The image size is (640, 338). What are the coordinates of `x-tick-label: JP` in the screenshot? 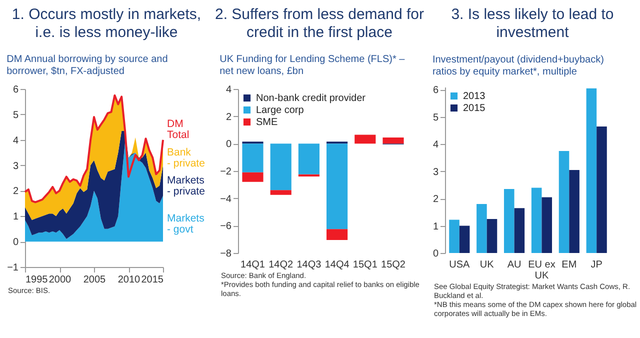 It's located at (596, 265).